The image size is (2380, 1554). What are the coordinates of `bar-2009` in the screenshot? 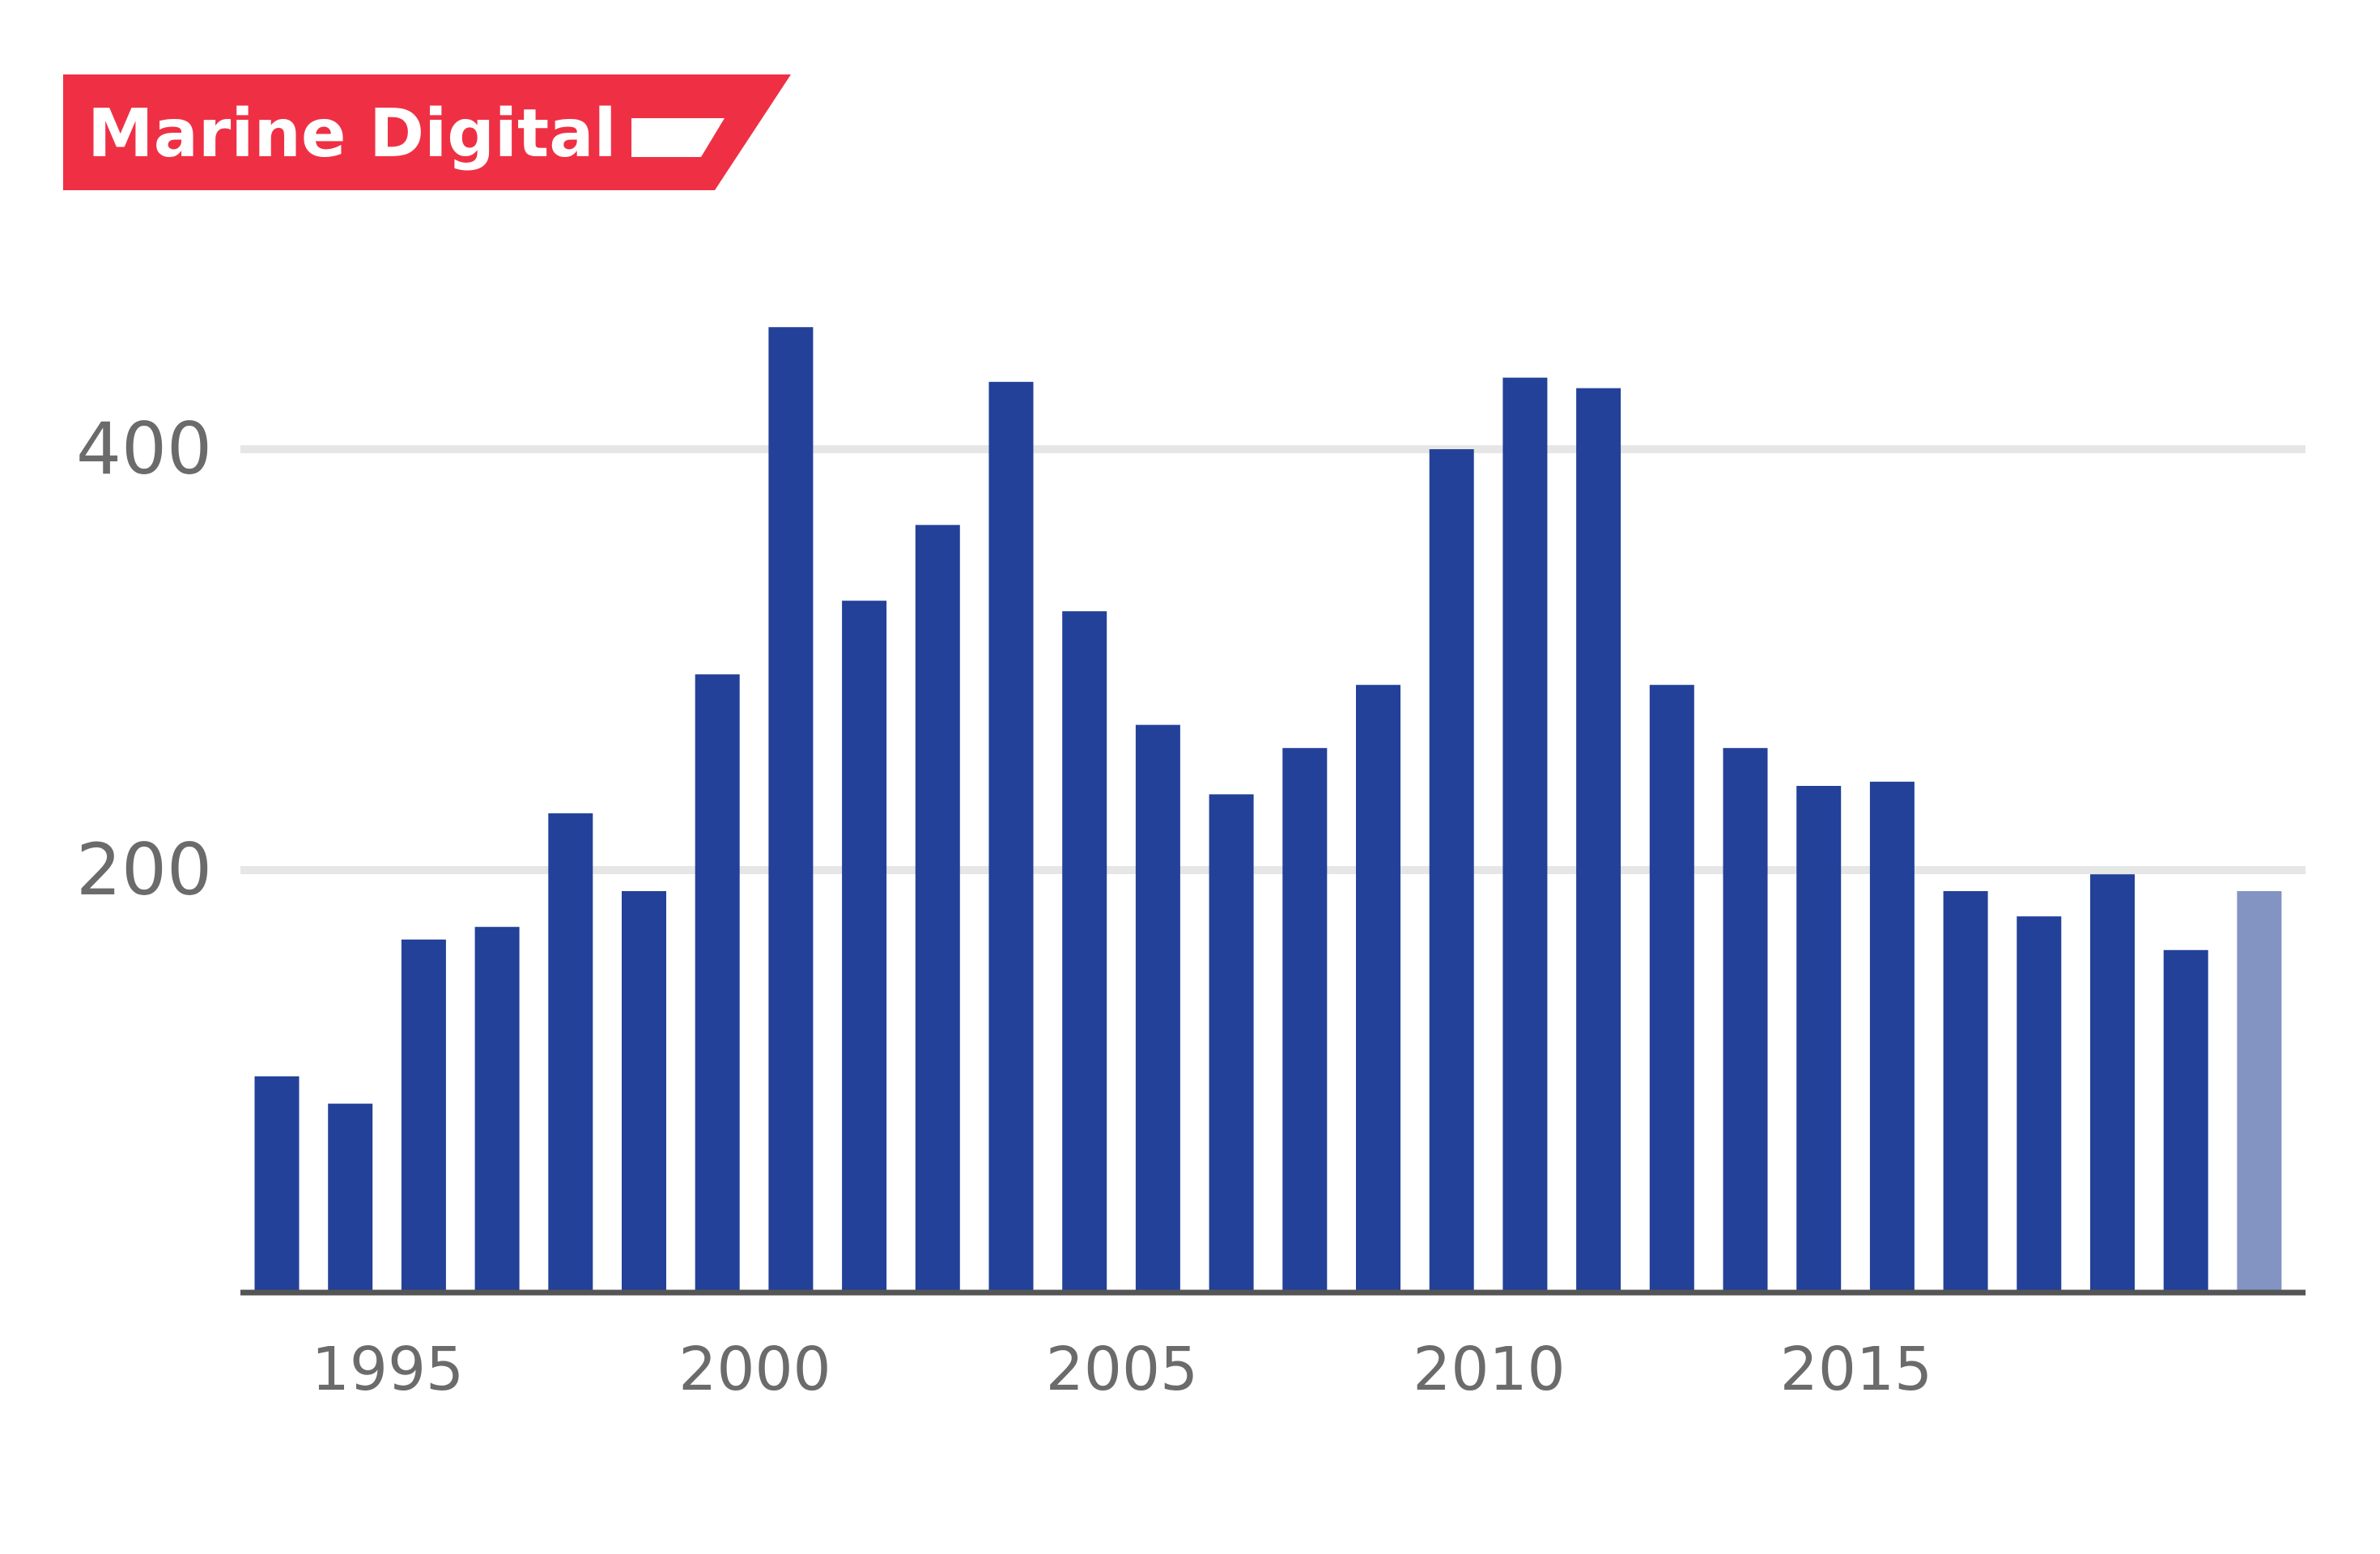 It's located at (1451, 870).